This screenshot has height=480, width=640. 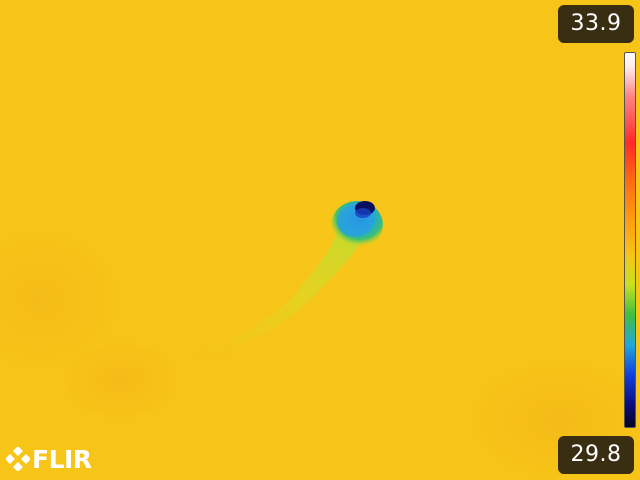 I want to click on flir-logo: FLIR, so click(x=49, y=459).